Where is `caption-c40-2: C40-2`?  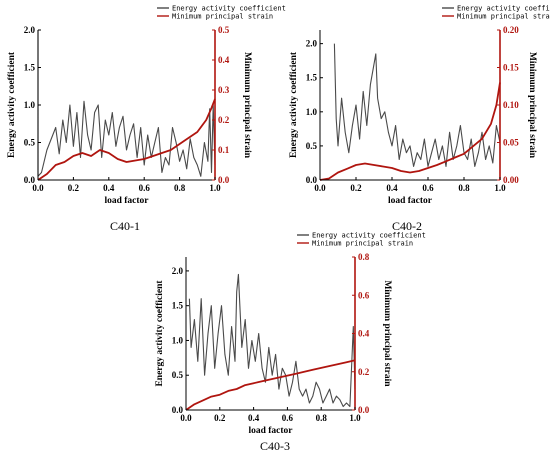
caption-c40-2: C40-2 is located at coordinates (407, 226).